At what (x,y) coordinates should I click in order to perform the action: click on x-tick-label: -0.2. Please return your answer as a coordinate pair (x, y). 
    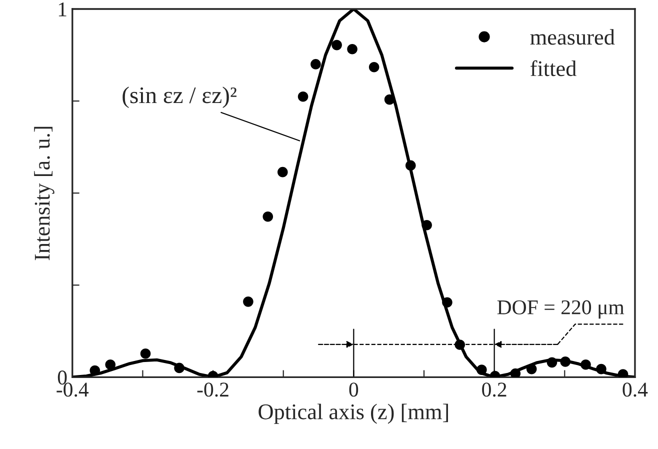
    Looking at the image, I should click on (212, 389).